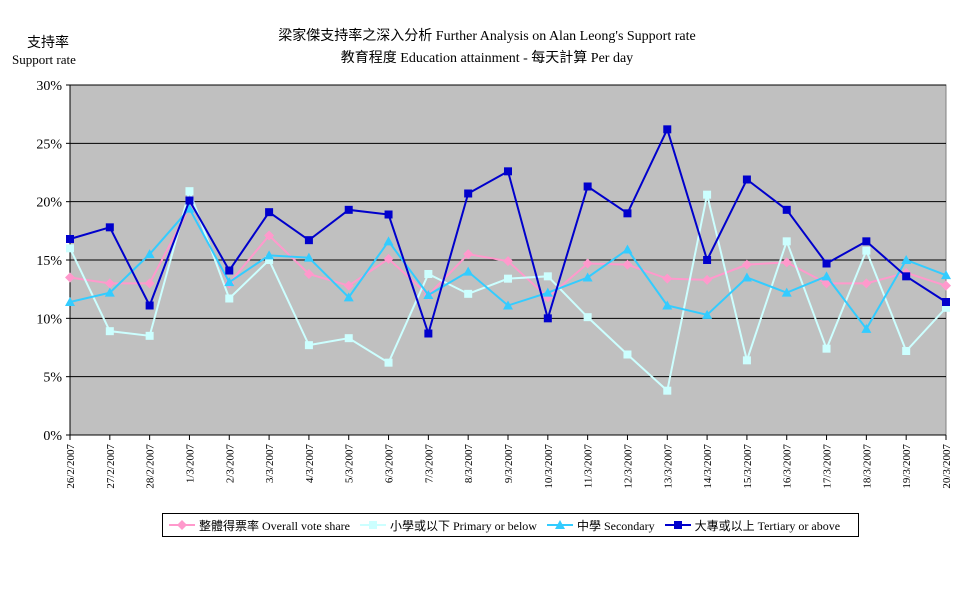 The height and width of the screenshot is (599, 974). What do you see at coordinates (668, 466) in the screenshot?
I see `x-tick-label: 13/3/2007` at bounding box center [668, 466].